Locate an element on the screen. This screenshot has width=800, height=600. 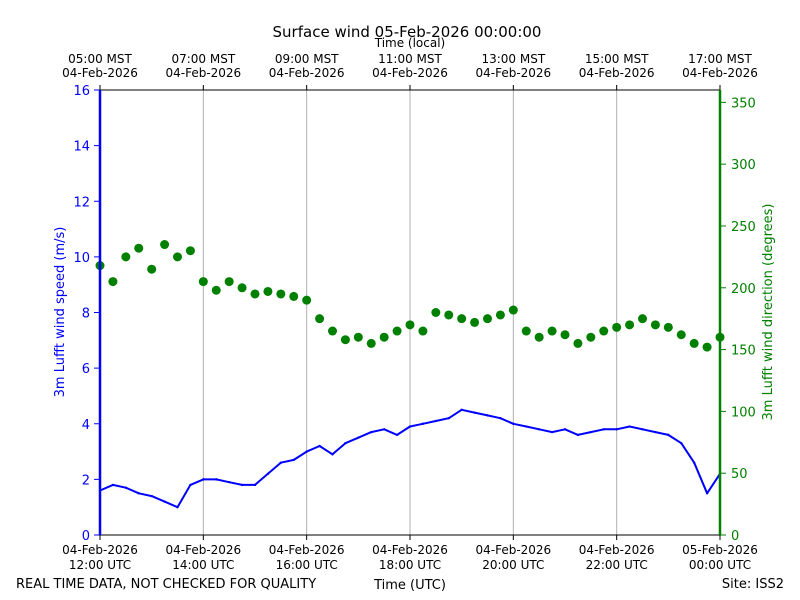
bottom-tick-time: 14:00 UTC is located at coordinates (203, 565).